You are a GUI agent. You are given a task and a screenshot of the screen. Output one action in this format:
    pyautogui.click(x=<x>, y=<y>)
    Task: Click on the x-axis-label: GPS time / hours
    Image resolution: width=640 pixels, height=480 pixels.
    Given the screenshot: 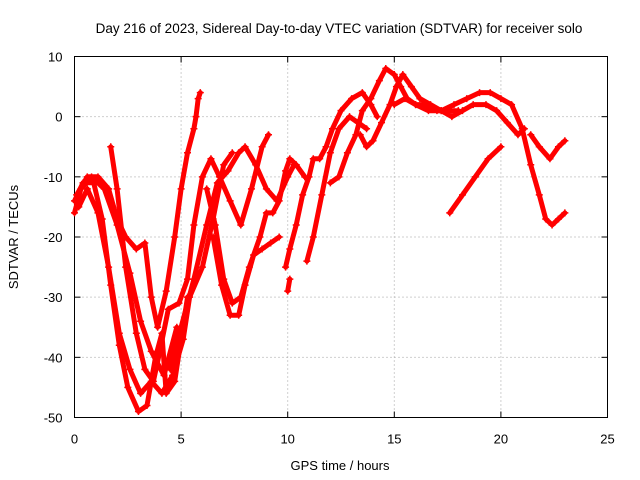 What is the action you would take?
    pyautogui.click(x=340, y=465)
    